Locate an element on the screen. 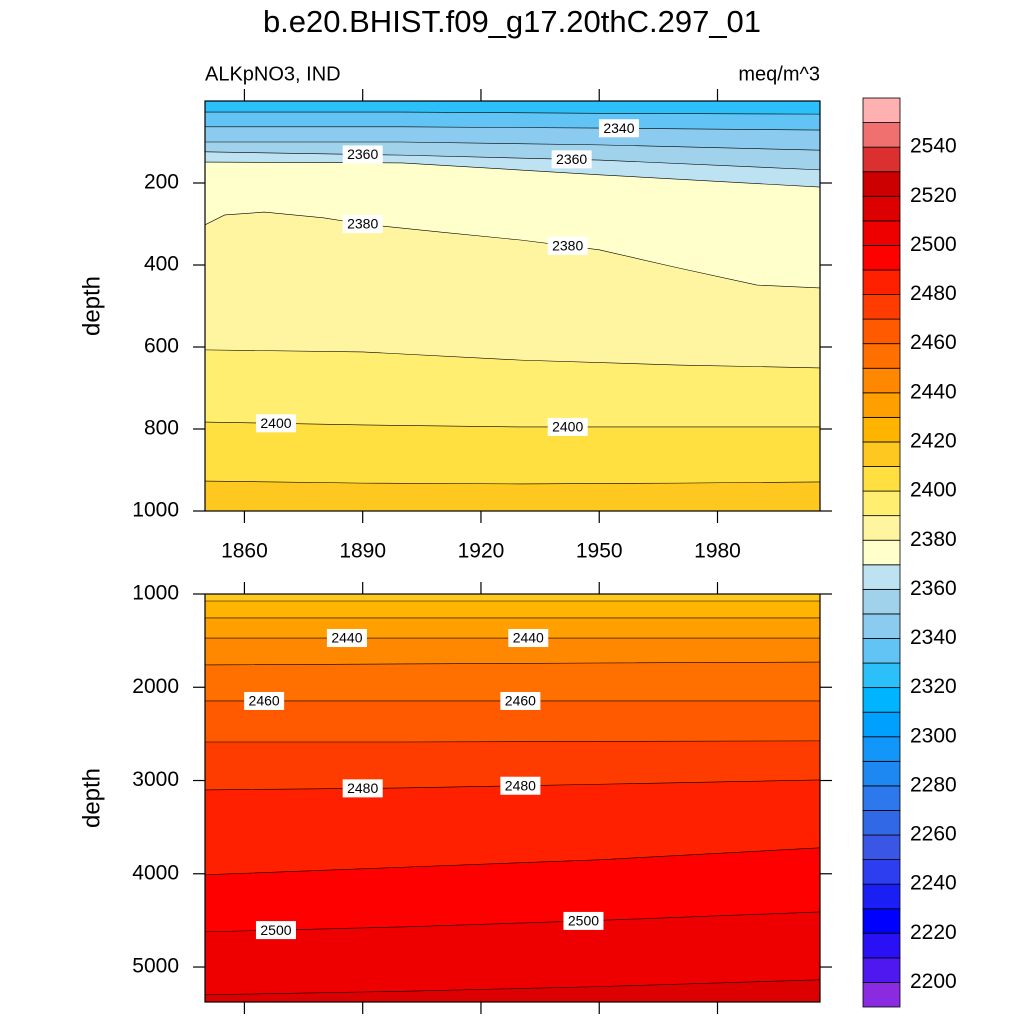 The height and width of the screenshot is (1024, 1024). contour-label: 2360 is located at coordinates (571, 159).